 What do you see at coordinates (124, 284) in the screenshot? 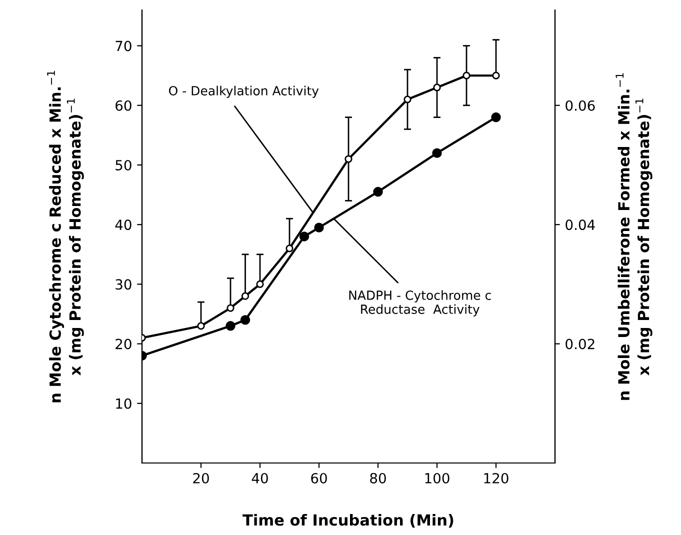
I see `y-tick-label: 30` at bounding box center [124, 284].